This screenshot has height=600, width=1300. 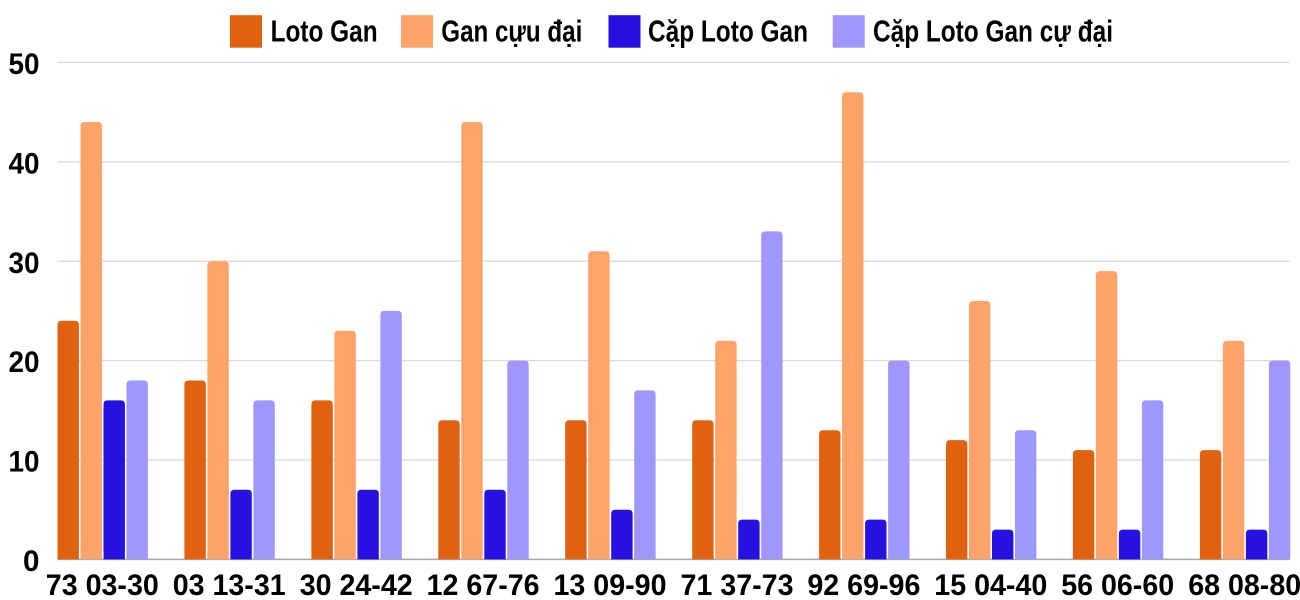 I want to click on svg-text: Loto Gan, so click(x=324, y=30).